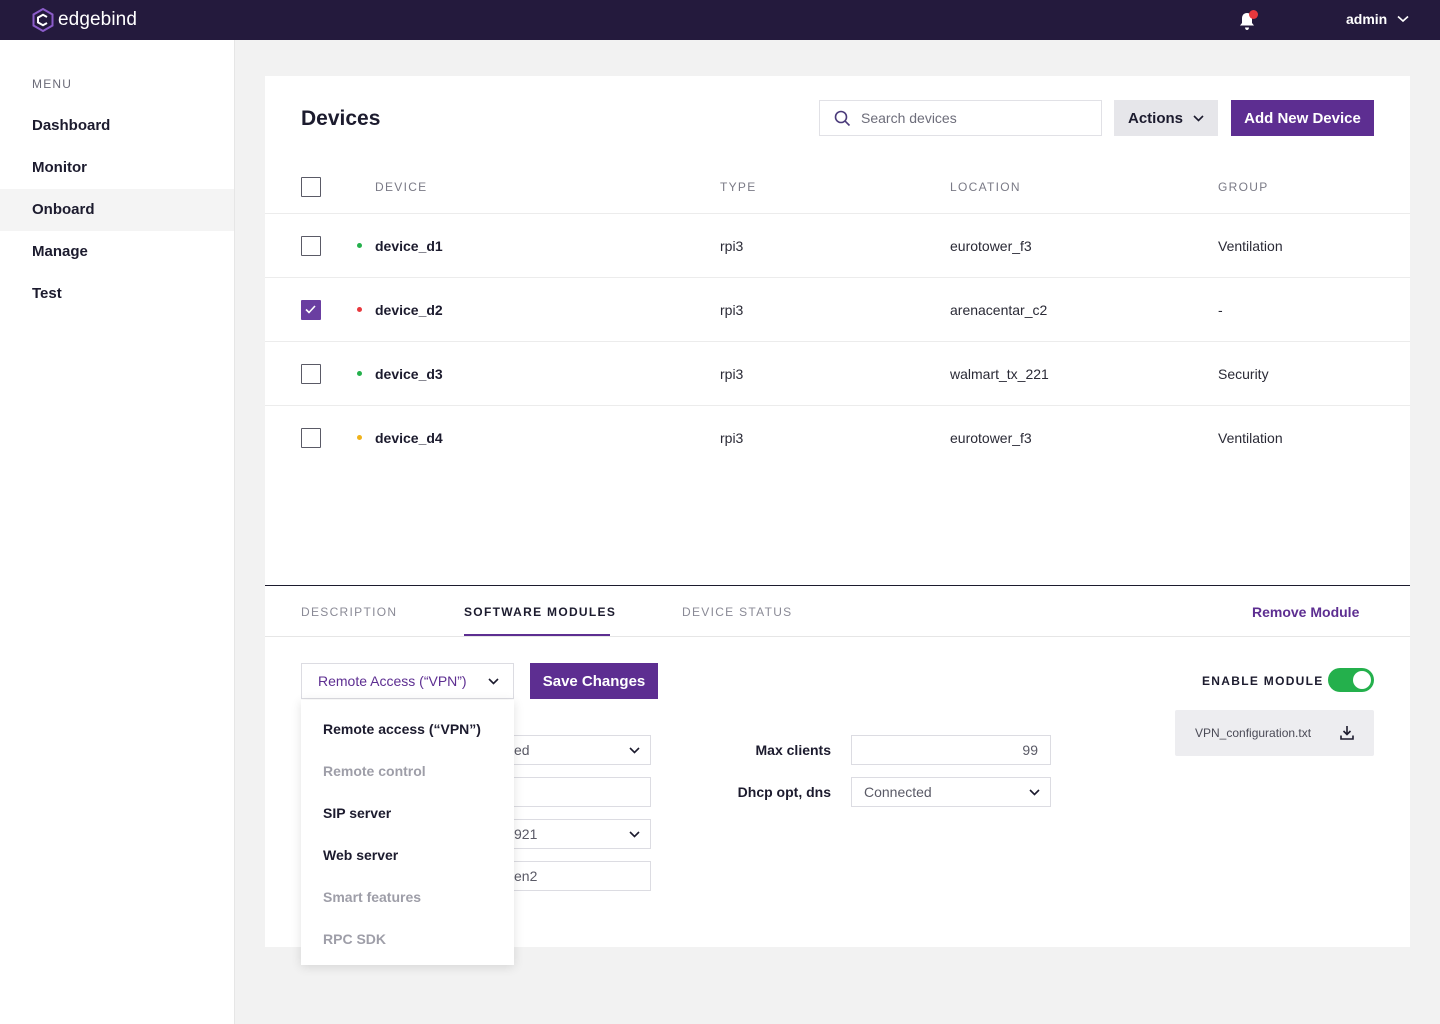 This screenshot has width=1440, height=1024. I want to click on top-bar: edgebind admin, so click(720, 20).